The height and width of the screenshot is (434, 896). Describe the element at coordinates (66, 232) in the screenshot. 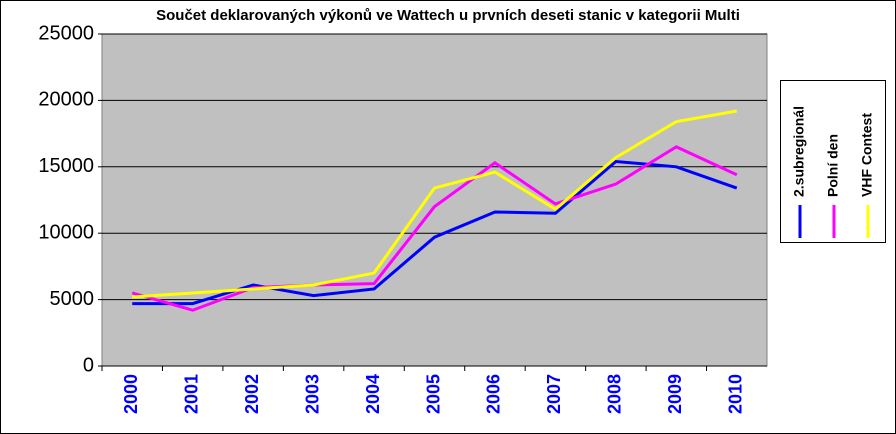

I see `y-tick-label: 10000` at that location.